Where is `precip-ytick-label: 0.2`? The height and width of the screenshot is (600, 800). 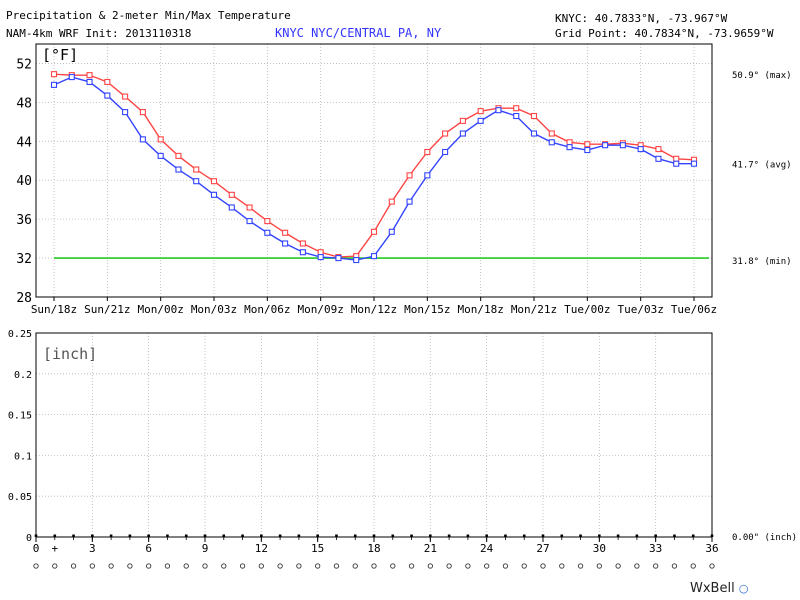
precip-ytick-label: 0.2 is located at coordinates (23, 375).